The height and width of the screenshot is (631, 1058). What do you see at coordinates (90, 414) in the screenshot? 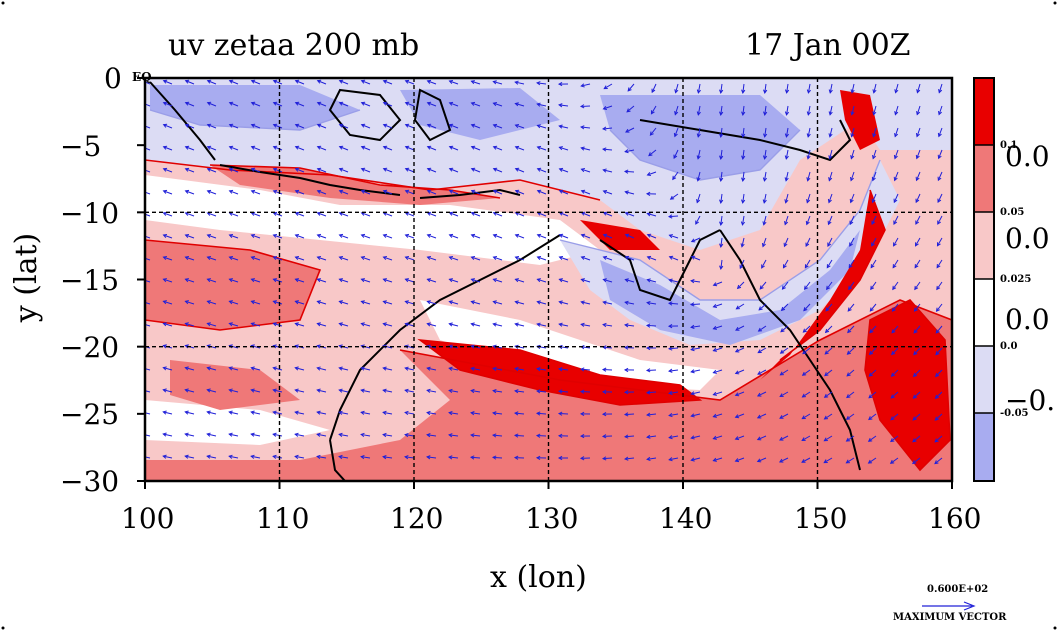
I see `y-tick-label: −25` at bounding box center [90, 414].